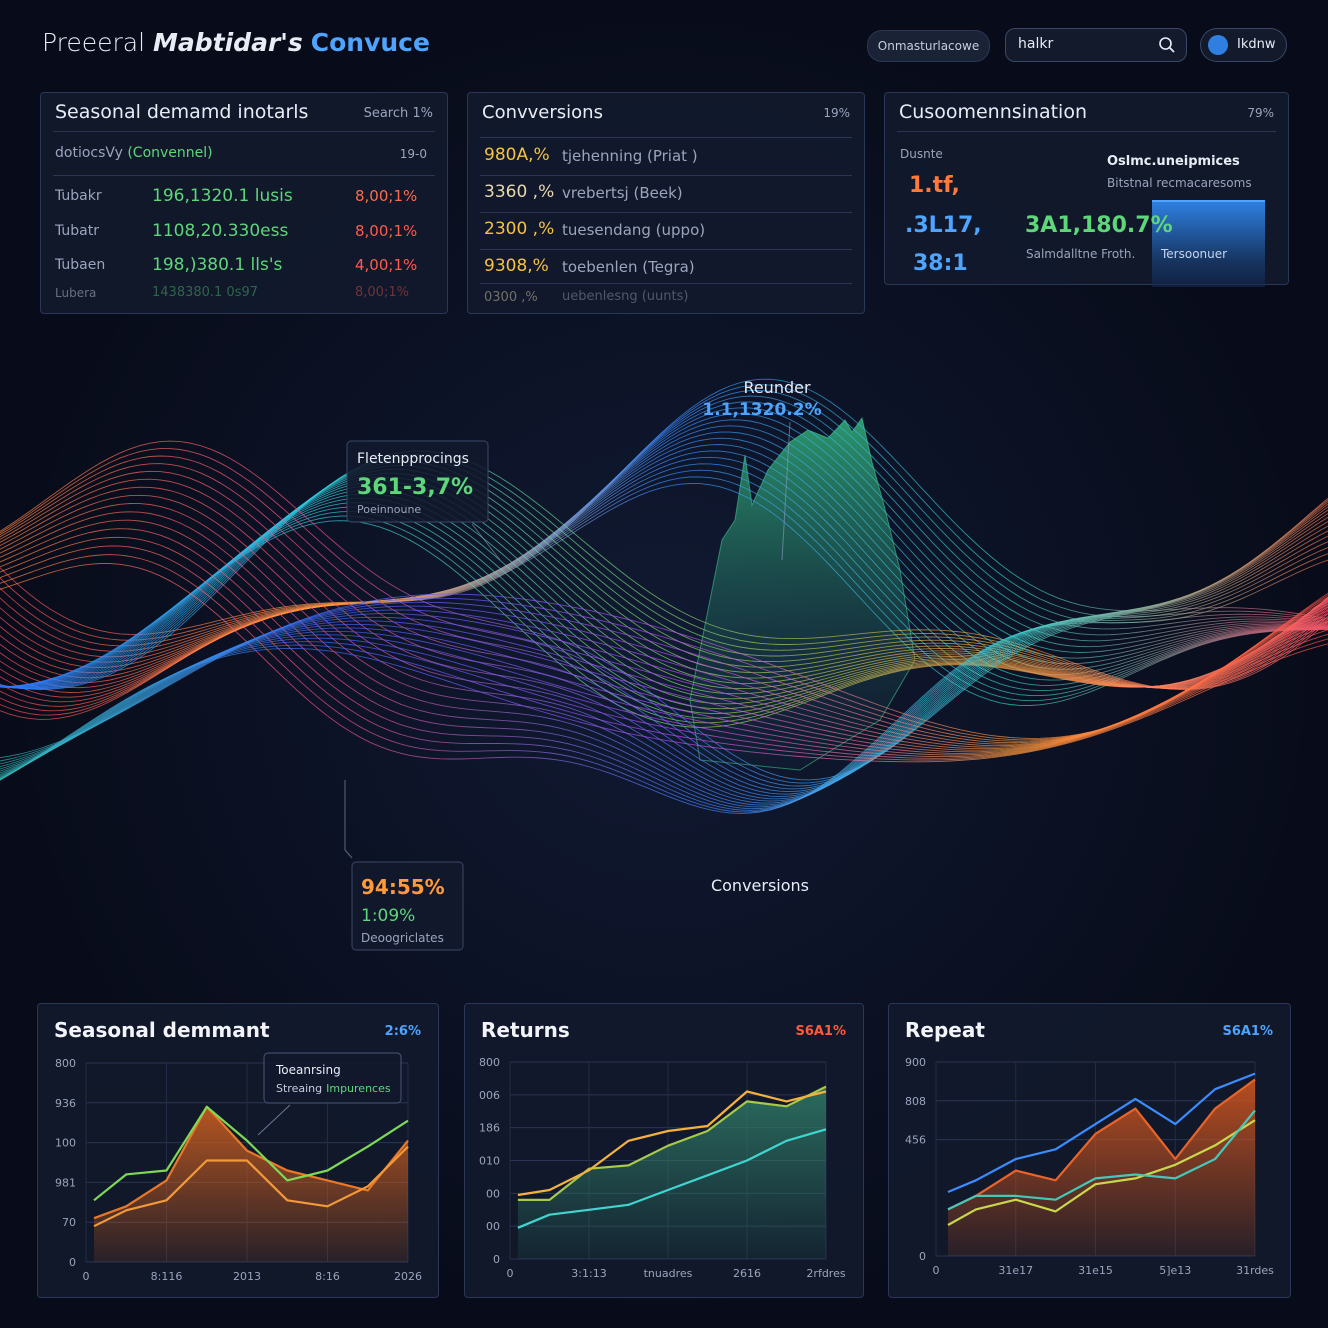  I want to click on subtitle-badge: 19-0, so click(413, 154).